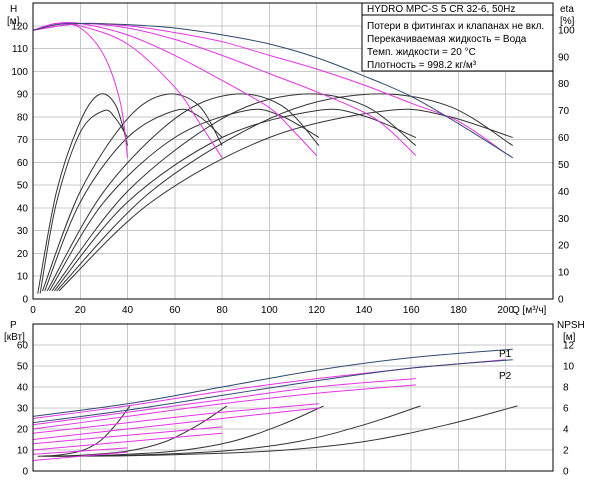  I want to click on h-tick-label: 40, so click(23, 208).